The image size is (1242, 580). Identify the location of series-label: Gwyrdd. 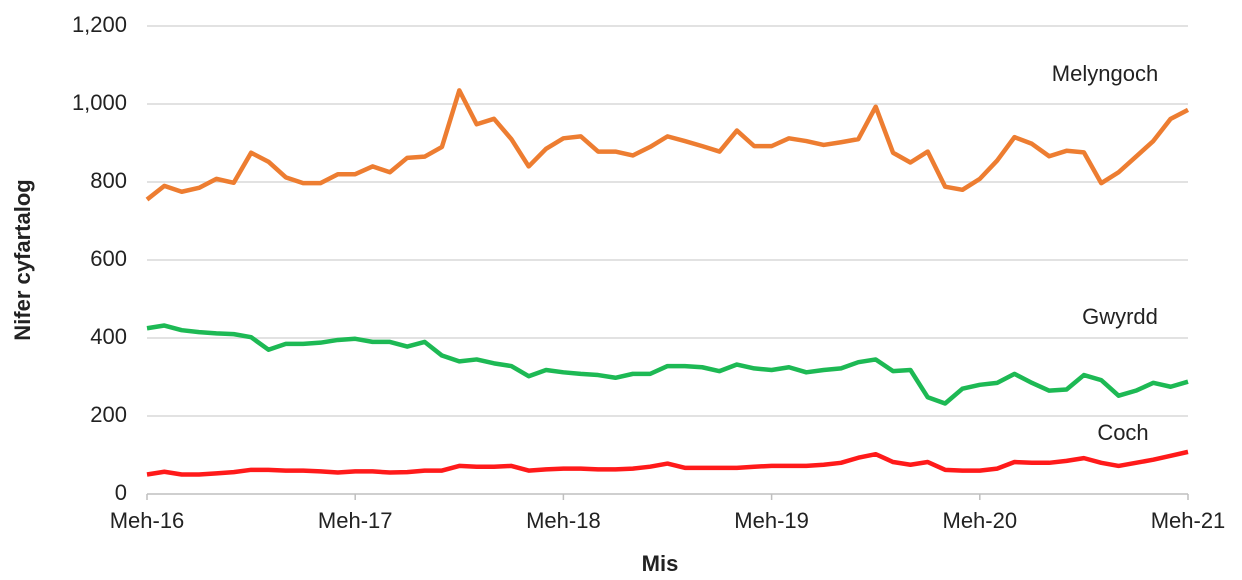
(1120, 316).